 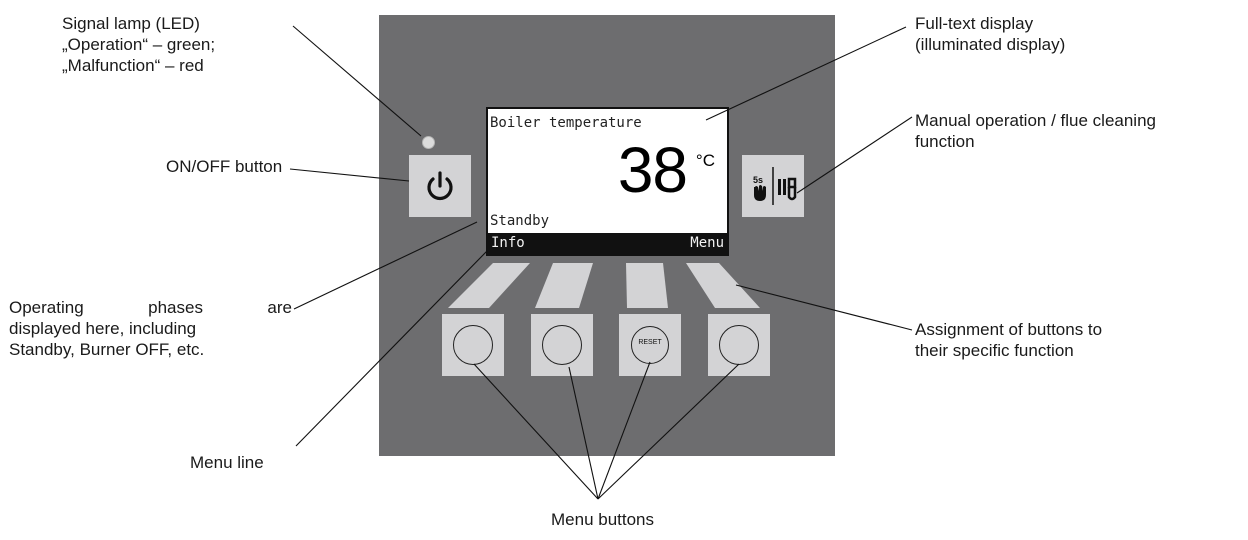 I want to click on temperature-value: 38, so click(x=652, y=170).